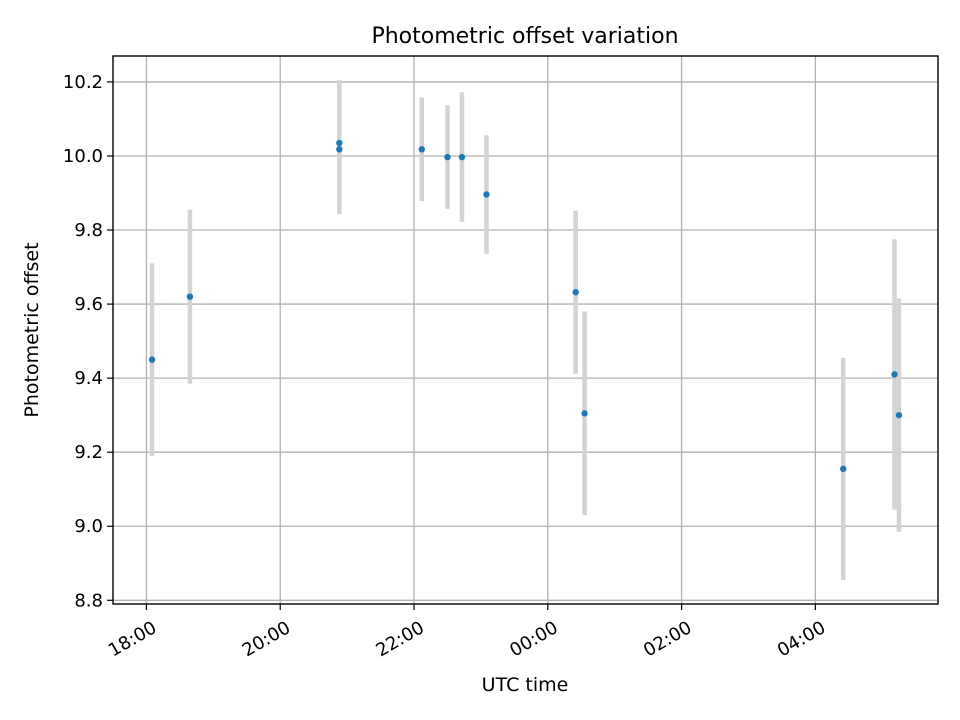 The image size is (960, 720). What do you see at coordinates (32, 329) in the screenshot?
I see `y-axis-label: Photometric offset` at bounding box center [32, 329].